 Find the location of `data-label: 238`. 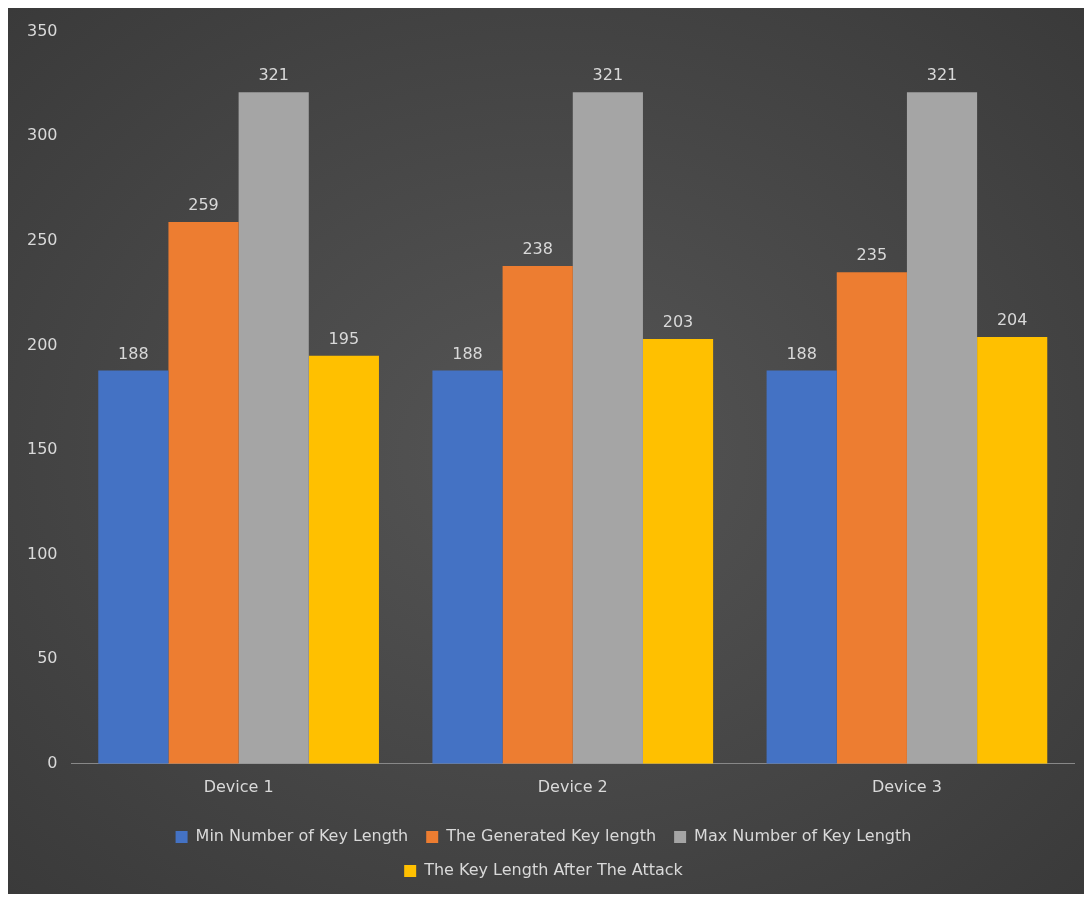

data-label: 238 is located at coordinates (537, 249).